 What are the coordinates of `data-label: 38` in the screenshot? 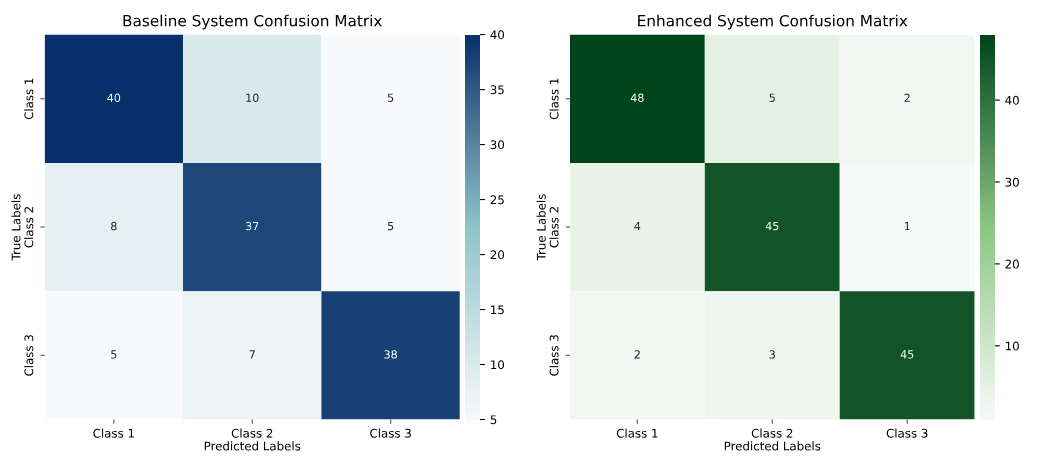 It's located at (390, 354).